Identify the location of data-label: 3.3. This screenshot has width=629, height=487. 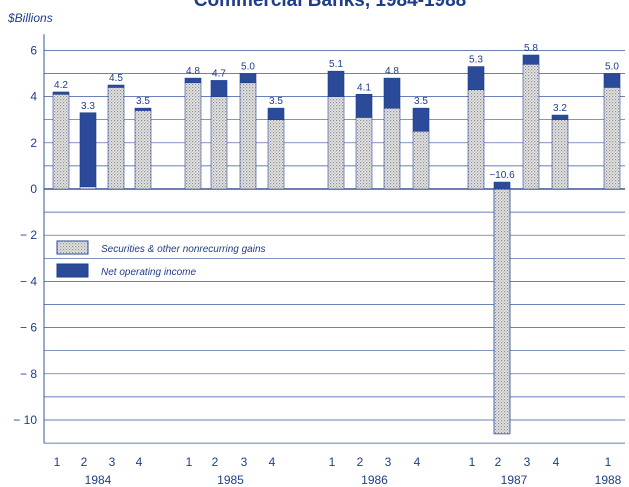
(88, 106).